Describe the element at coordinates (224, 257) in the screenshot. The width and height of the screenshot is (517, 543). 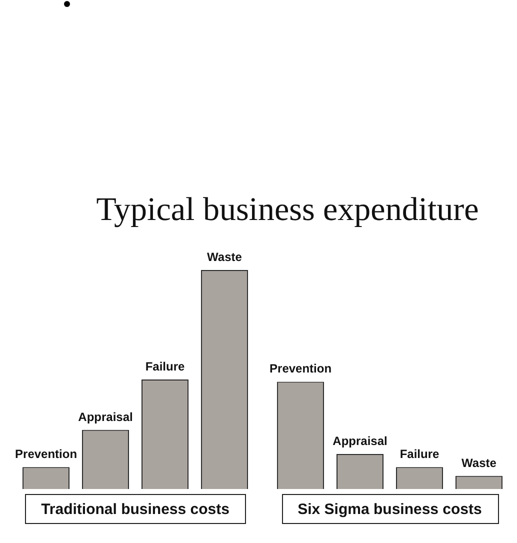
I see `series-label: Waste` at that location.